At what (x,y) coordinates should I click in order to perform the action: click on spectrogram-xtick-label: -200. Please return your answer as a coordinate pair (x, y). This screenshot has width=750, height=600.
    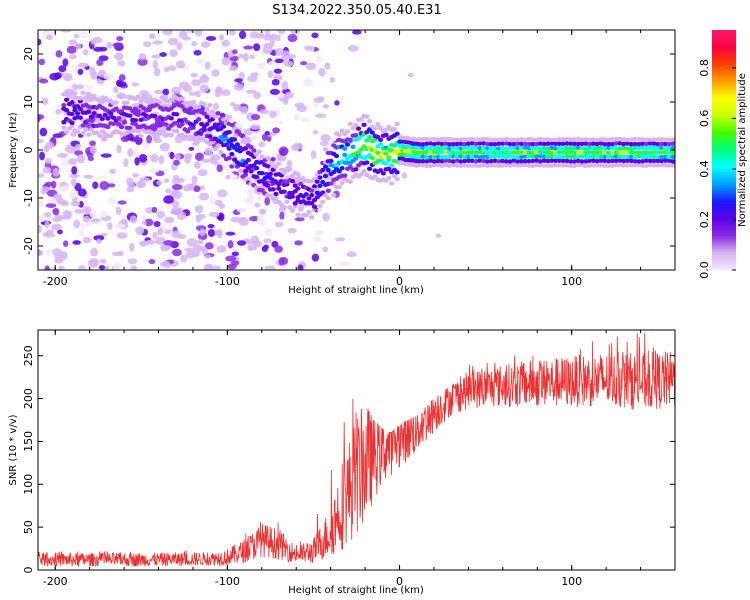
    Looking at the image, I should click on (55, 281).